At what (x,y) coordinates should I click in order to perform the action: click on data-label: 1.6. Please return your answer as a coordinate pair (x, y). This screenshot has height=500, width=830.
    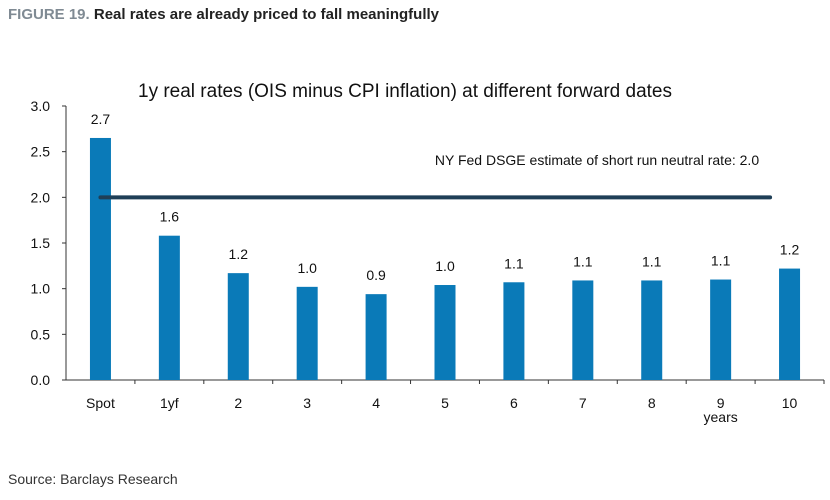
    Looking at the image, I should click on (170, 217).